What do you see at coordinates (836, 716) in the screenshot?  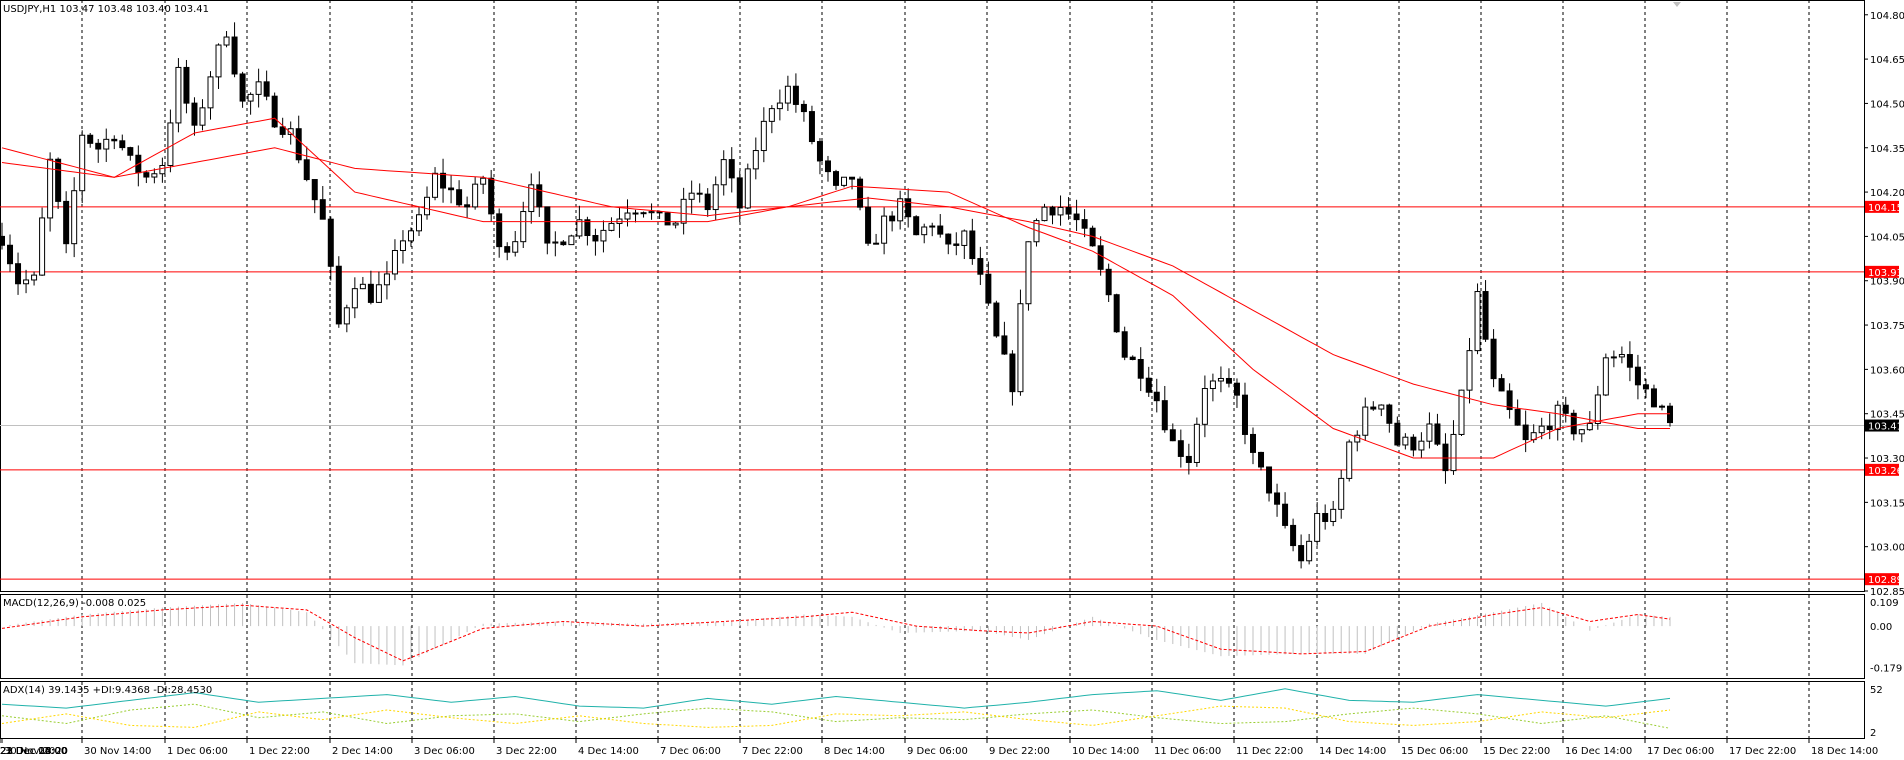 I see `adx-minus-di-line` at bounding box center [836, 716].